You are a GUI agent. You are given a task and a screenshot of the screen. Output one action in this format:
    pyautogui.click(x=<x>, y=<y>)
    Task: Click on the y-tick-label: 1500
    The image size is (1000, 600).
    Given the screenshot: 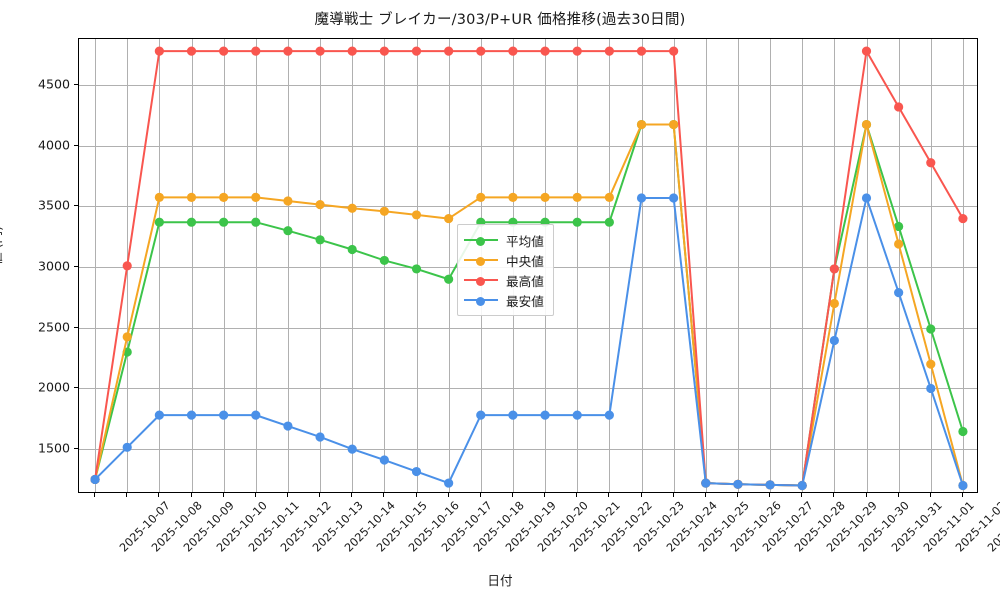 What is the action you would take?
    pyautogui.click(x=53, y=448)
    